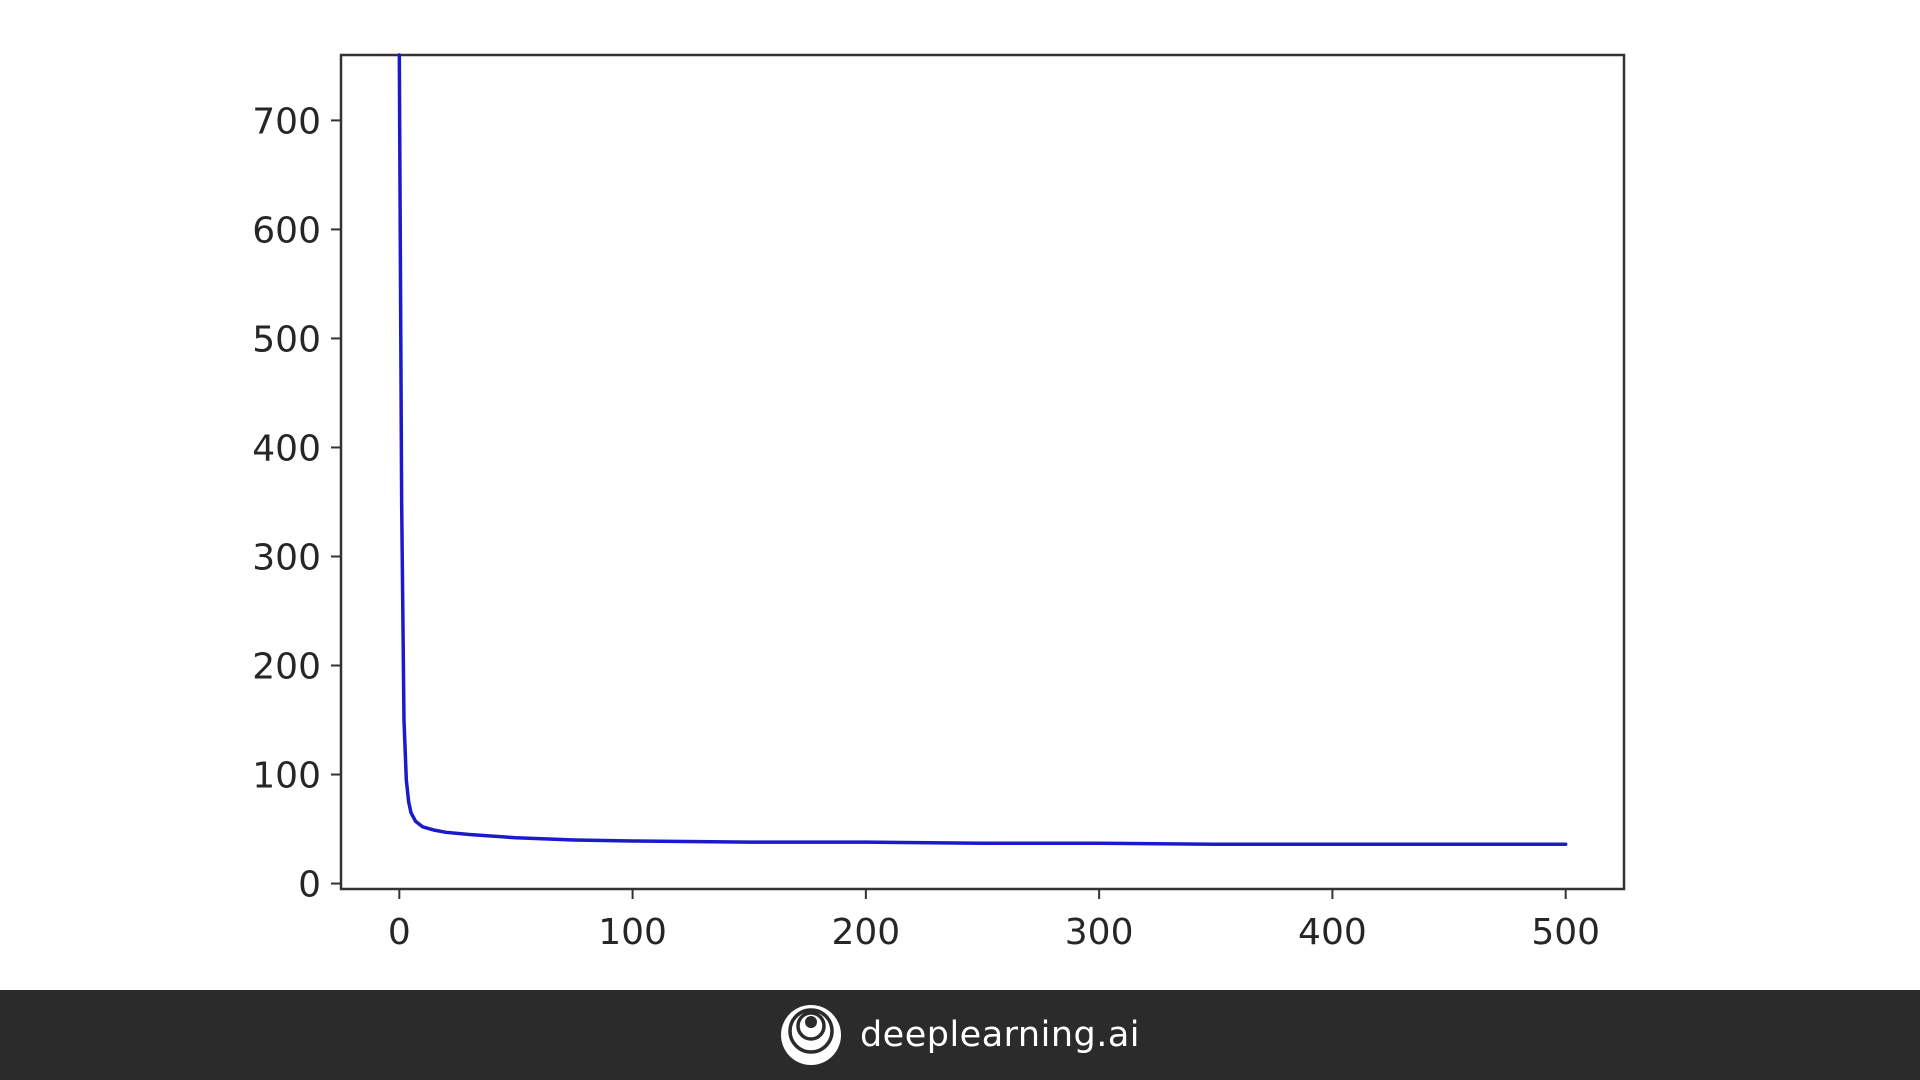 The width and height of the screenshot is (1920, 1080). What do you see at coordinates (286, 667) in the screenshot?
I see `y-tick-label: 200` at bounding box center [286, 667].